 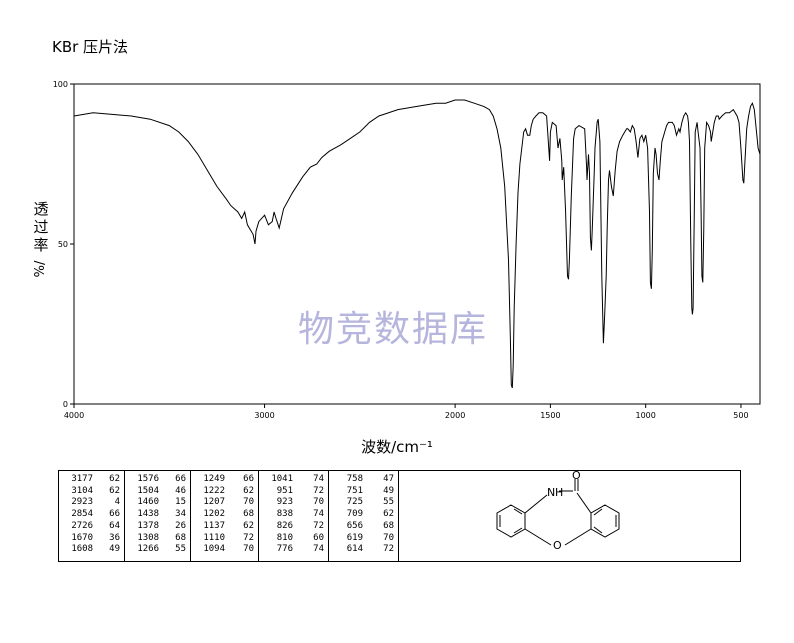 I want to click on peak-transmittance: 15, so click(x=180, y=502).